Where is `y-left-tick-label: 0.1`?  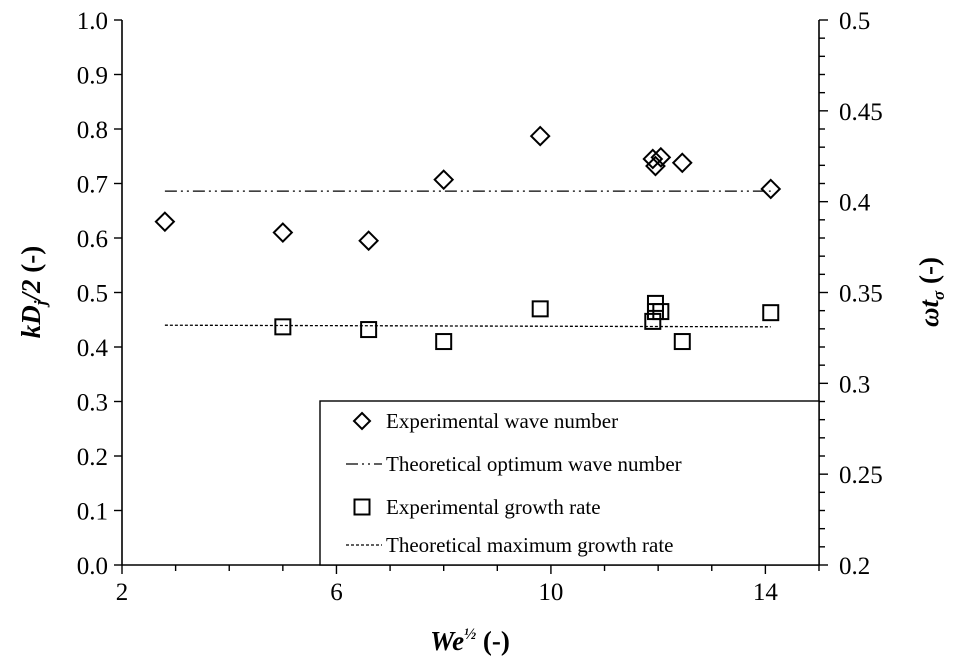 y-left-tick-label: 0.1 is located at coordinates (92, 512).